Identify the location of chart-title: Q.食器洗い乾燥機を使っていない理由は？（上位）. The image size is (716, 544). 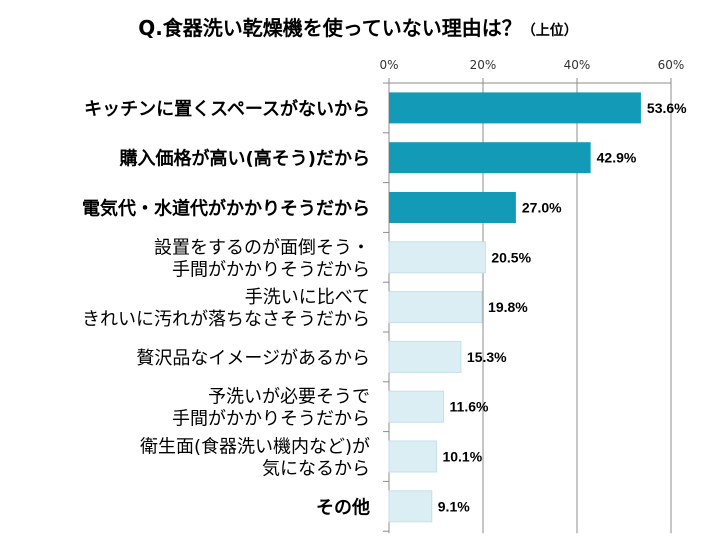
(358, 26).